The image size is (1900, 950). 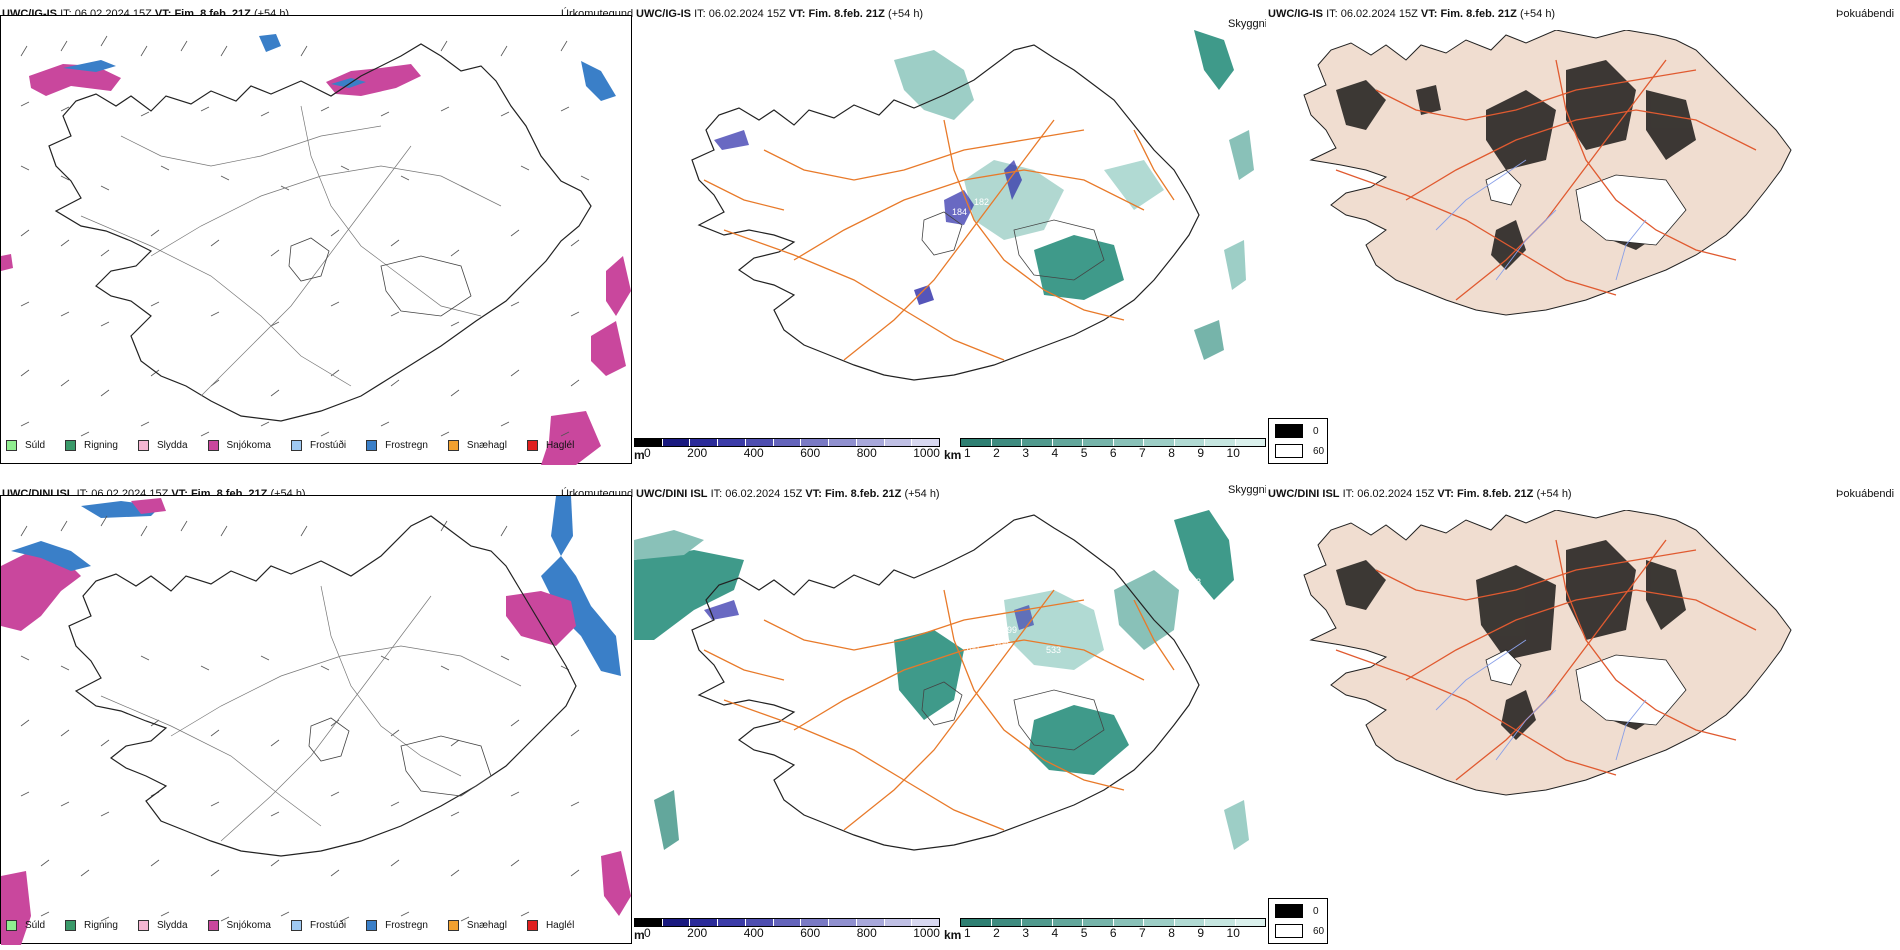 I want to click on ceiling-value: 468, so click(x=971, y=647).